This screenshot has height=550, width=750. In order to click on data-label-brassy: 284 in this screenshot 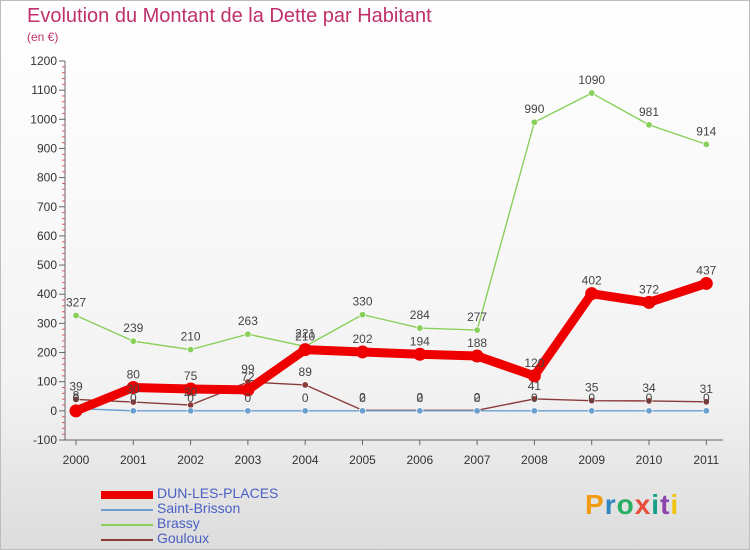, I will do `click(420, 315)`.